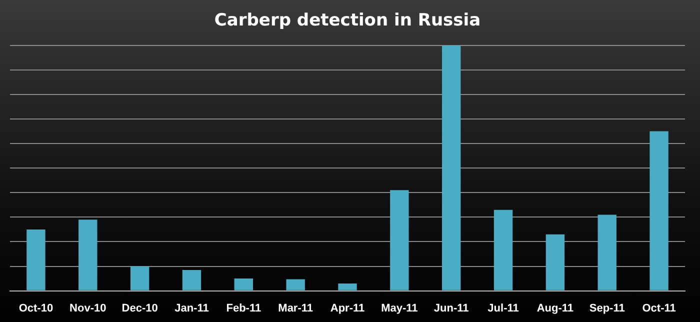  I want to click on x-tick-label: Jan-11, so click(191, 308).